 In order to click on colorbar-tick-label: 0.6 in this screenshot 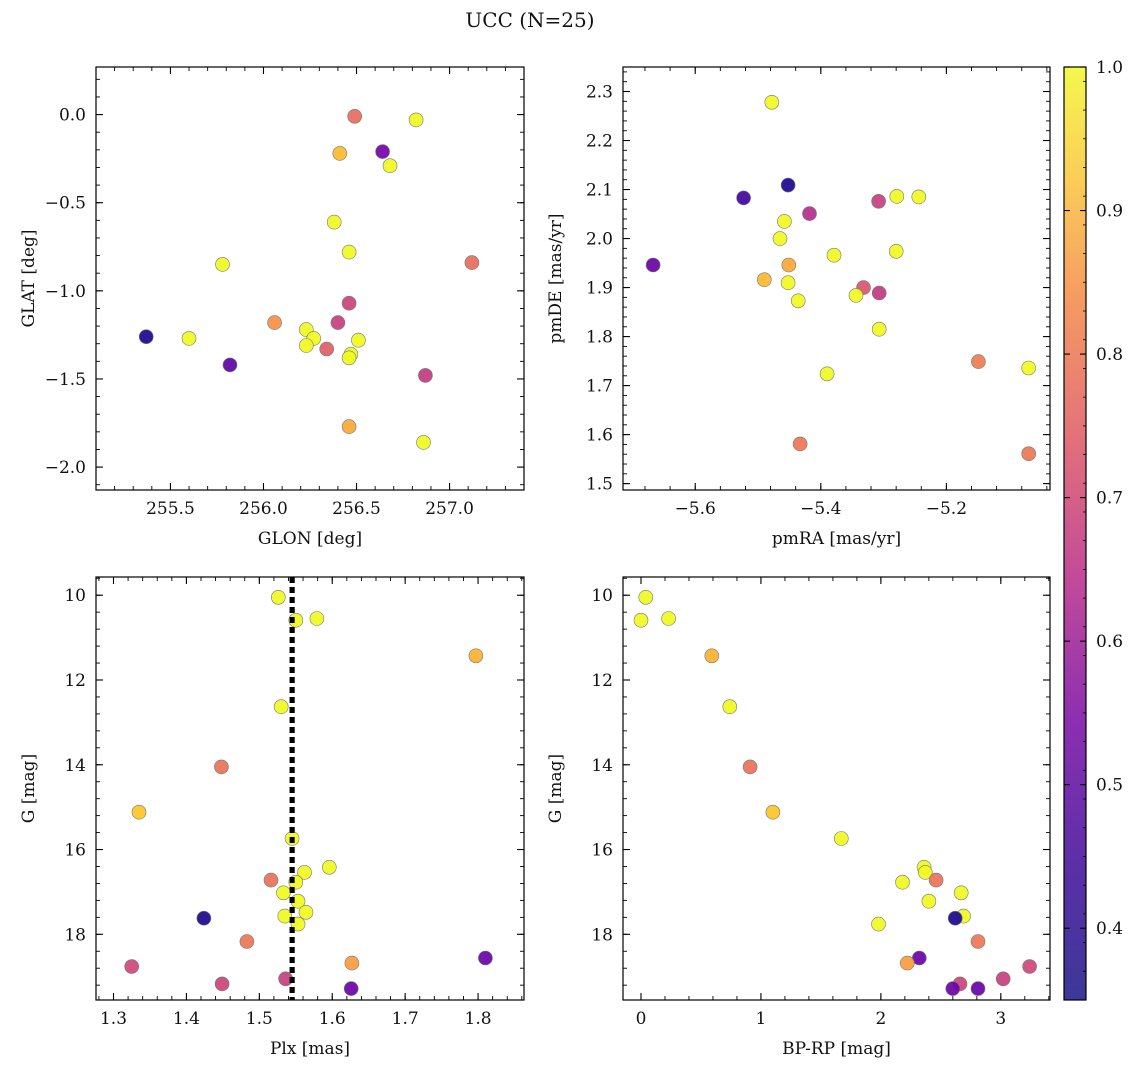, I will do `click(1109, 642)`.